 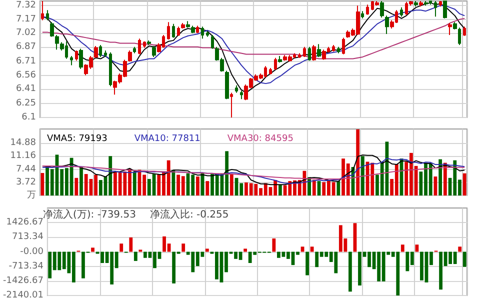 I want to click on y-tick-label: 6.41, so click(x=26, y=89).